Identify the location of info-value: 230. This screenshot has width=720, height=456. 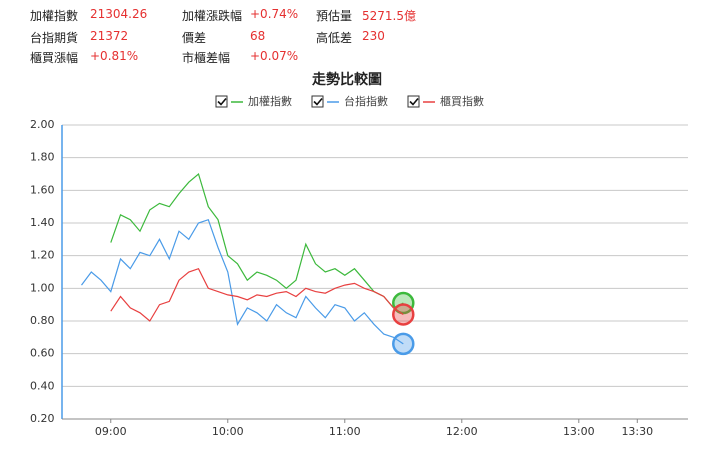
(373, 36).